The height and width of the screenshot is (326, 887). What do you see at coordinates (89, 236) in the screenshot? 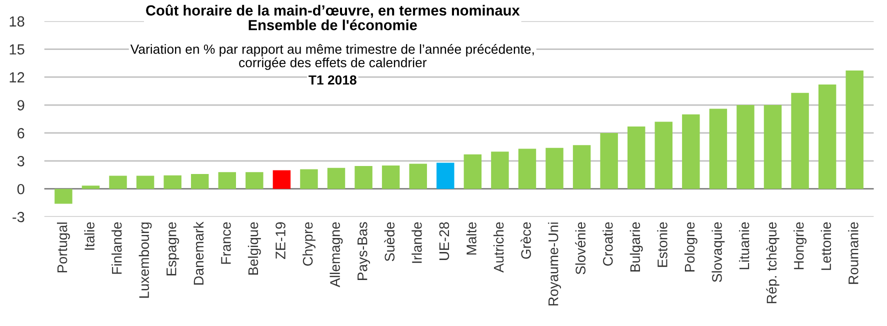
I see `x-tick-label: Italie` at bounding box center [89, 236].